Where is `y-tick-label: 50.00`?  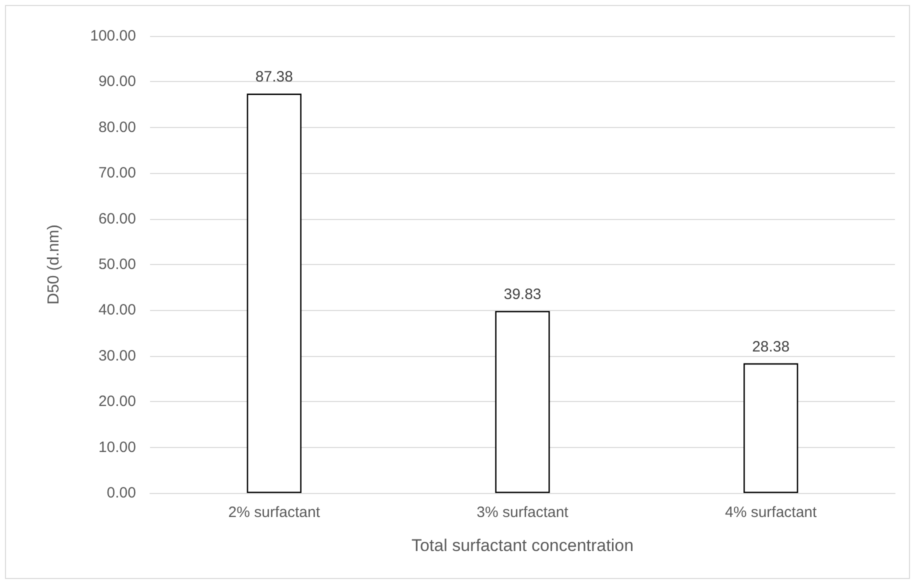 y-tick-label: 50.00 is located at coordinates (117, 264).